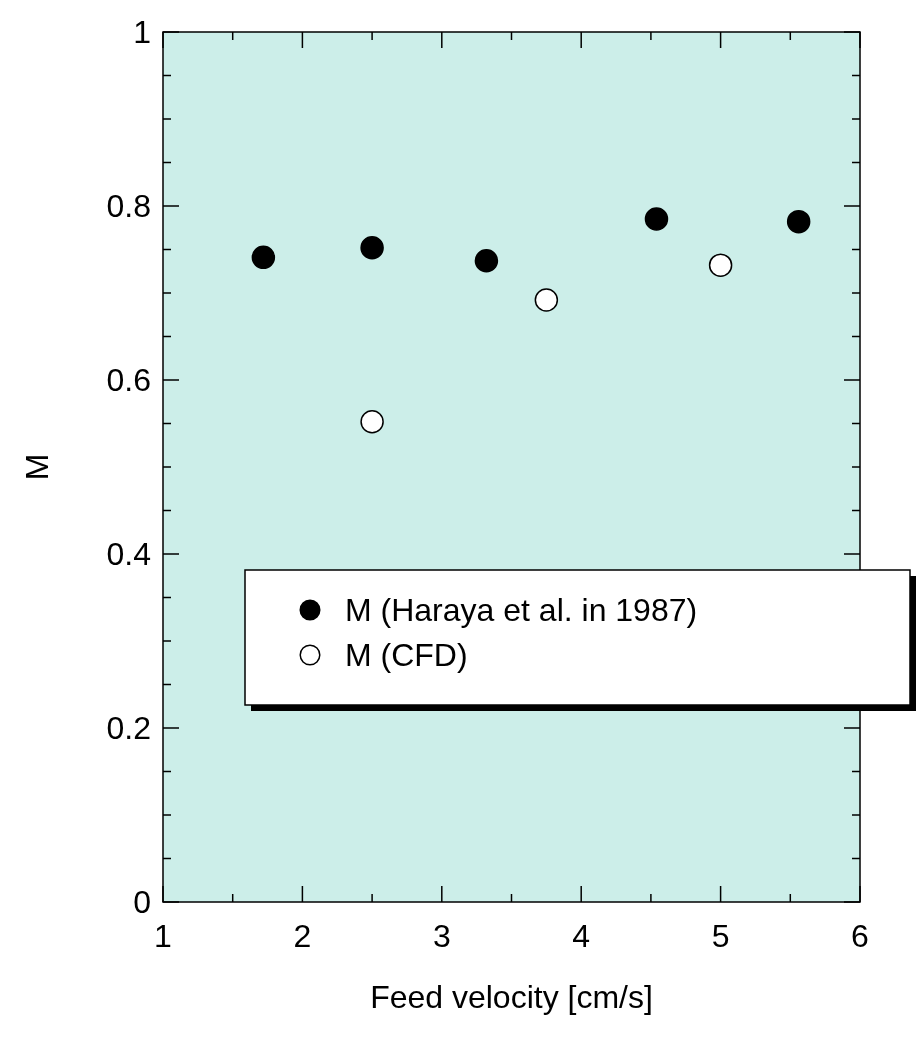 The width and height of the screenshot is (917, 1040). Describe the element at coordinates (860, 936) in the screenshot. I see `x-tick-label: 6` at that location.